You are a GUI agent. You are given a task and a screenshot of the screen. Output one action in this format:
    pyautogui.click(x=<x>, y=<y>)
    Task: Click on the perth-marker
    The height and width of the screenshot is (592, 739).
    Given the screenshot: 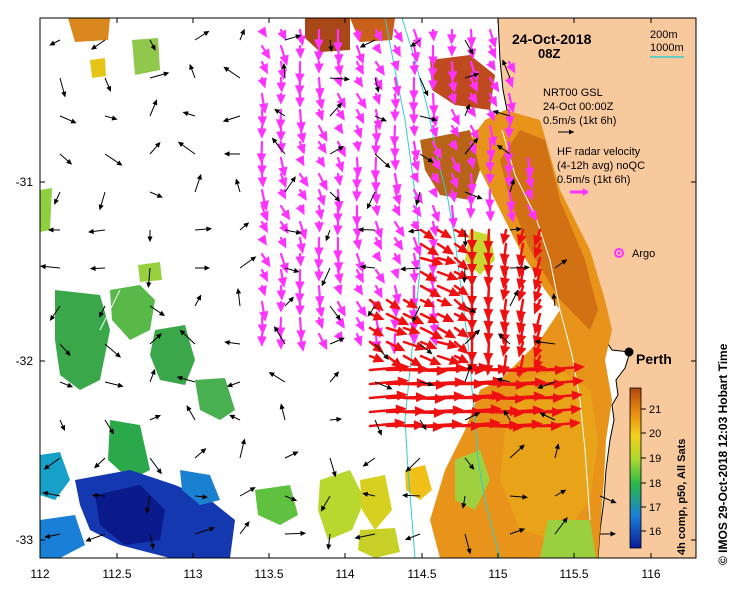 What is the action you would take?
    pyautogui.click(x=629, y=352)
    